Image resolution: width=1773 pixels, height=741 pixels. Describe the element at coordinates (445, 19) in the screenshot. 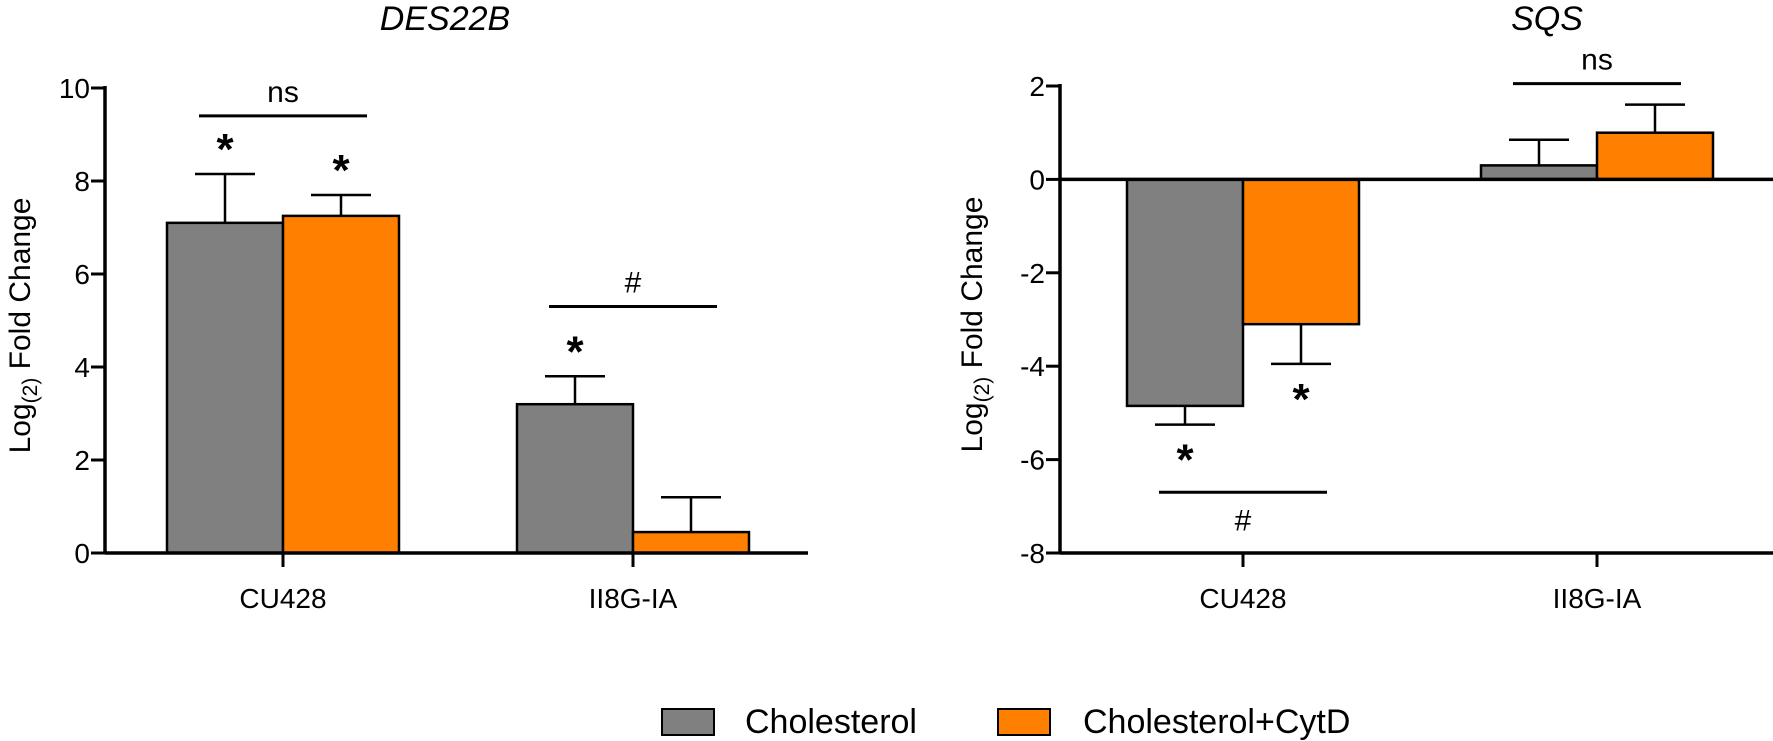

I see `chart-title: DES22B` at that location.